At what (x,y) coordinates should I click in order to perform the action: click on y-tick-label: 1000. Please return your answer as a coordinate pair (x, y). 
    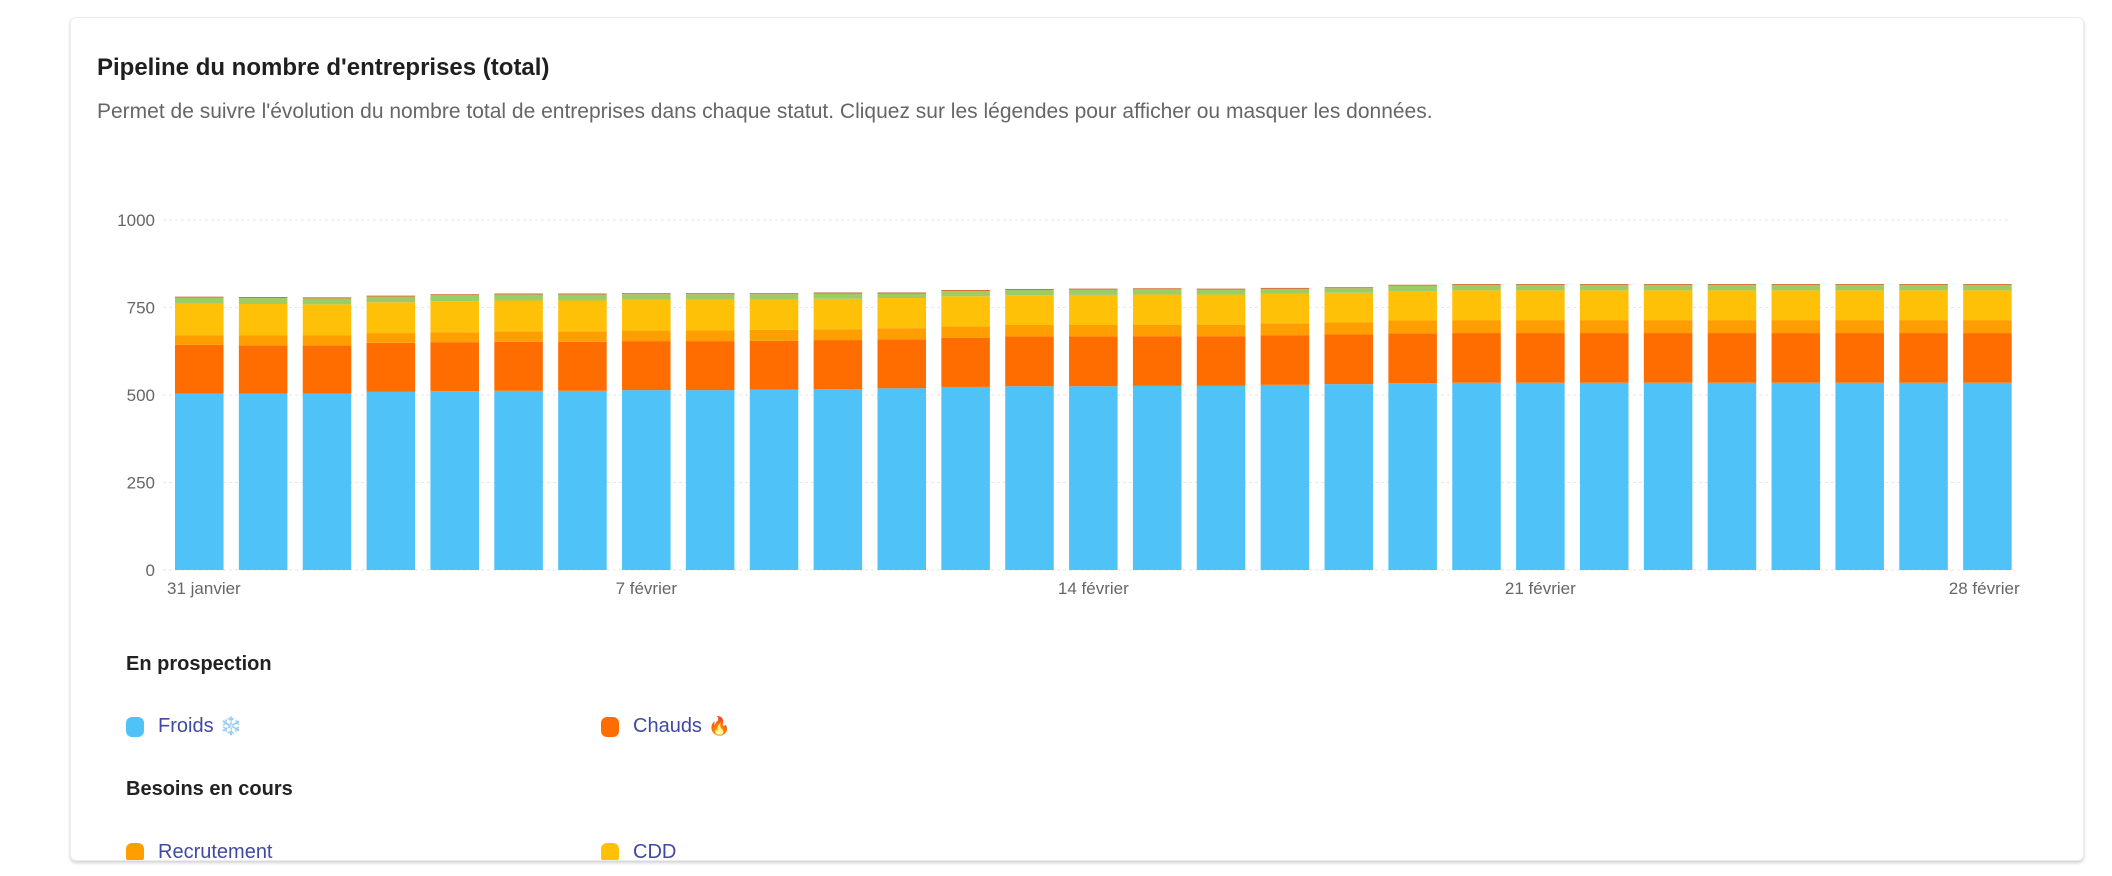
    Looking at the image, I should click on (136, 220).